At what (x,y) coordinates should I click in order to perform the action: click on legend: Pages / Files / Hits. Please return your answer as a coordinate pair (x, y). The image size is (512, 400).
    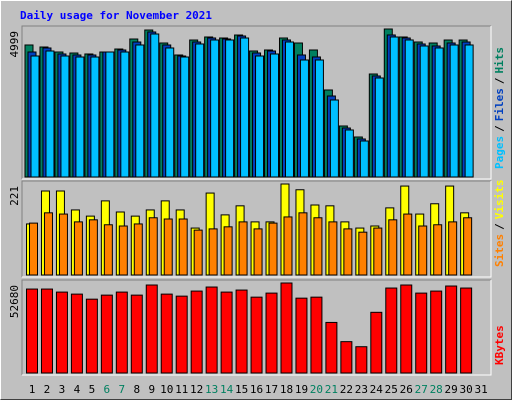
    Looking at the image, I should click on (499, 108).